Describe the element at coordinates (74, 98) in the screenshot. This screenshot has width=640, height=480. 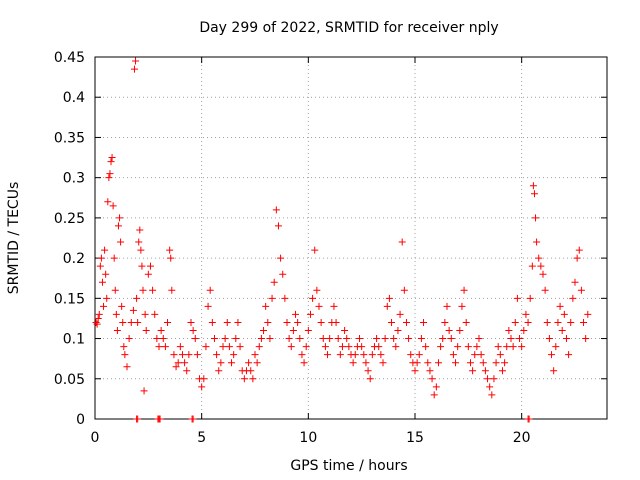
I see `y-tick-label: 0.4` at that location.